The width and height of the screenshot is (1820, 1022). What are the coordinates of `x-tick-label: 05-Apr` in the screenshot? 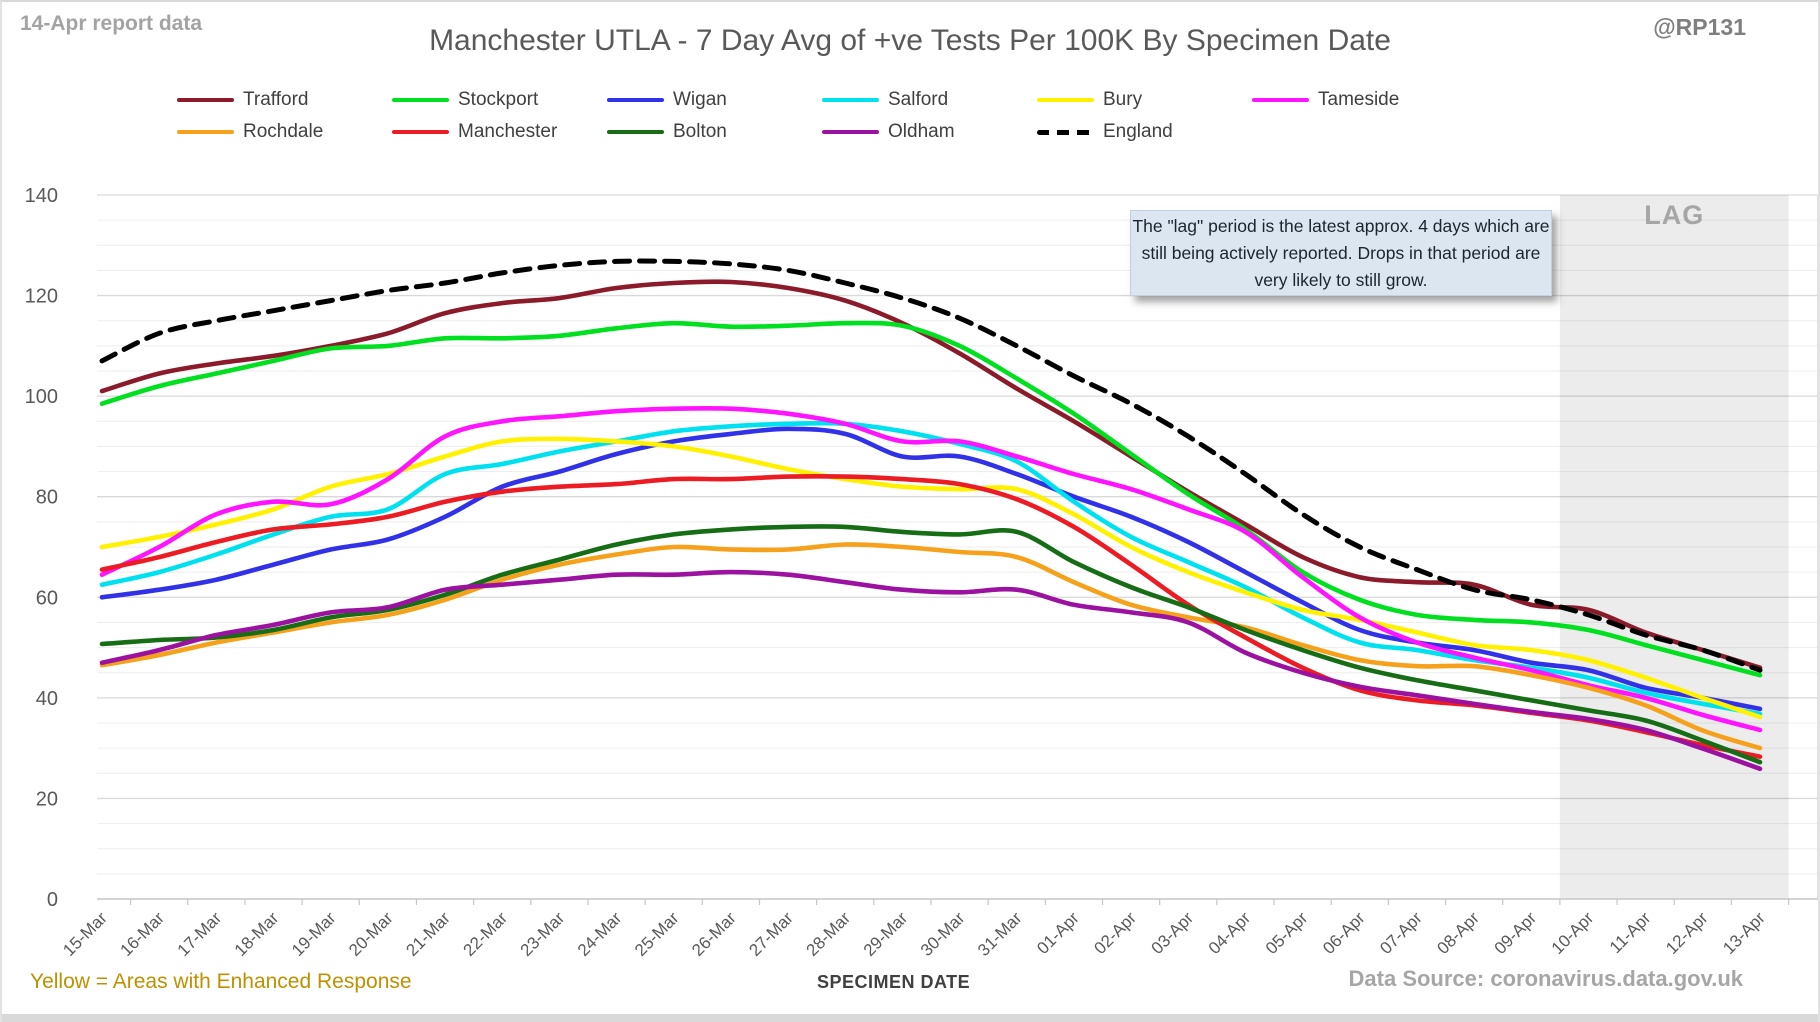 It's located at (1287, 933).